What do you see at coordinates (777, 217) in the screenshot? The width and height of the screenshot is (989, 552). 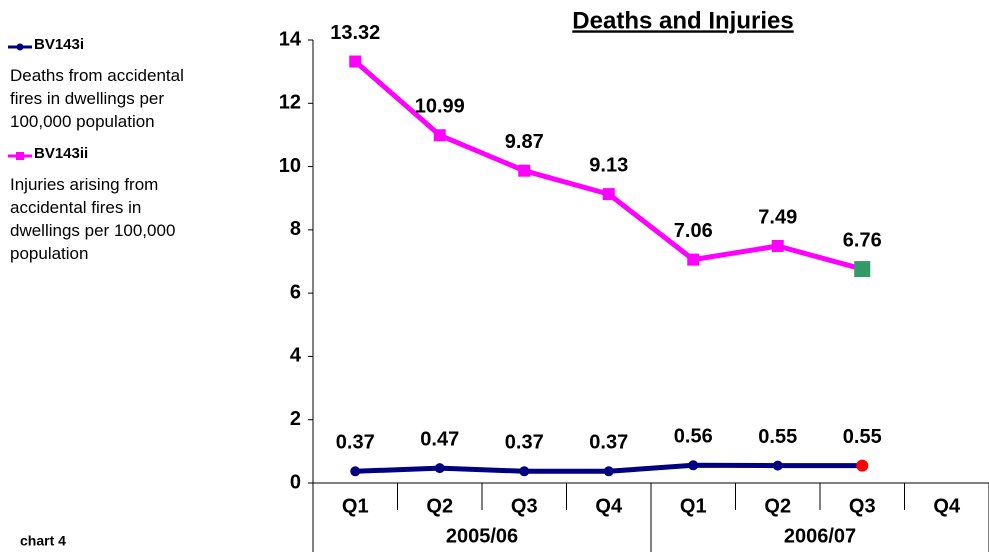 I see `data-label: 7.49` at bounding box center [777, 217].